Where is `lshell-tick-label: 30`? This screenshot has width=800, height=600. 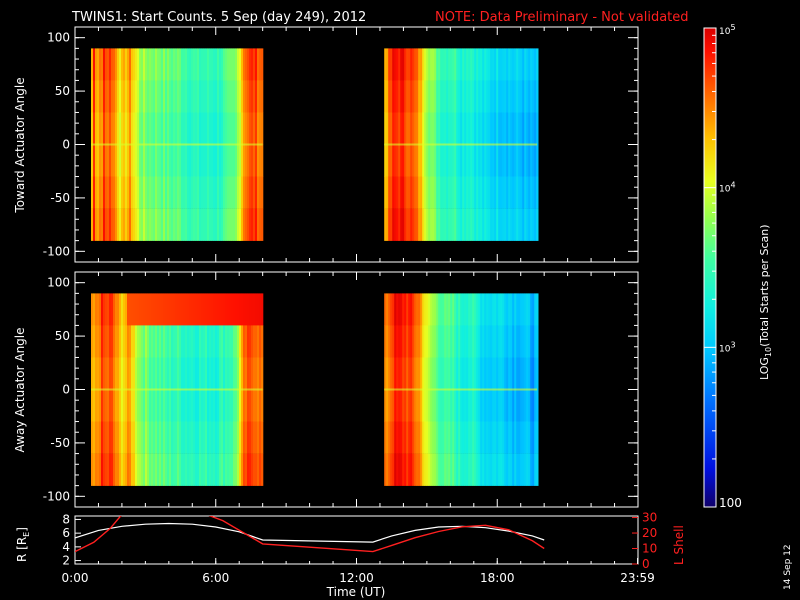
lshell-tick-label: 30 is located at coordinates (649, 518).